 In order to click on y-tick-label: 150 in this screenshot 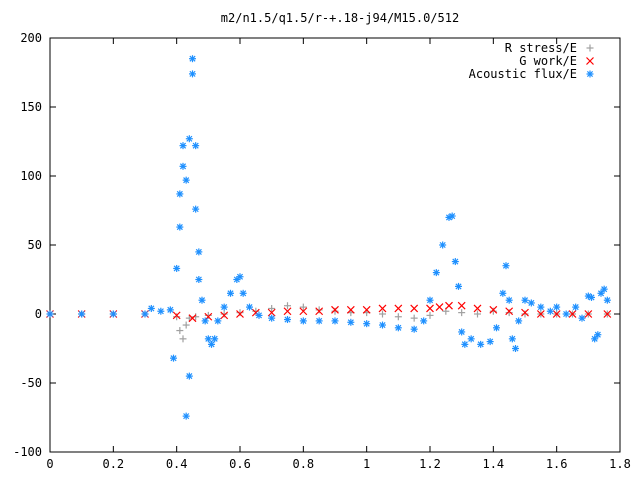, I will do `click(31, 107)`.